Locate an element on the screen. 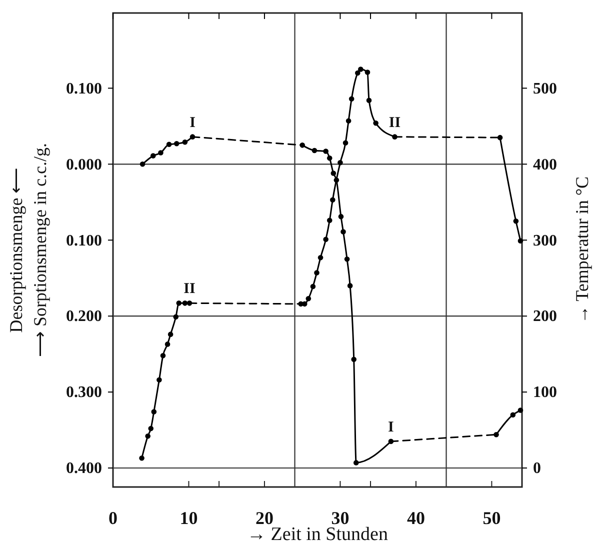 The width and height of the screenshot is (601, 549). y-tick-label: 0.000 is located at coordinates (84, 165).